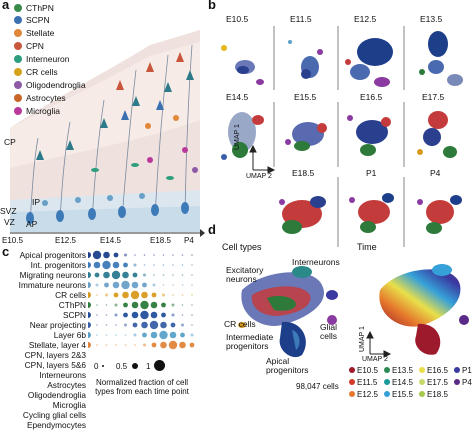 This screenshot has height=431, width=474. Describe the element at coordinates (303, 173) in the screenshot. I see `tp-label: E18.5` at that location.